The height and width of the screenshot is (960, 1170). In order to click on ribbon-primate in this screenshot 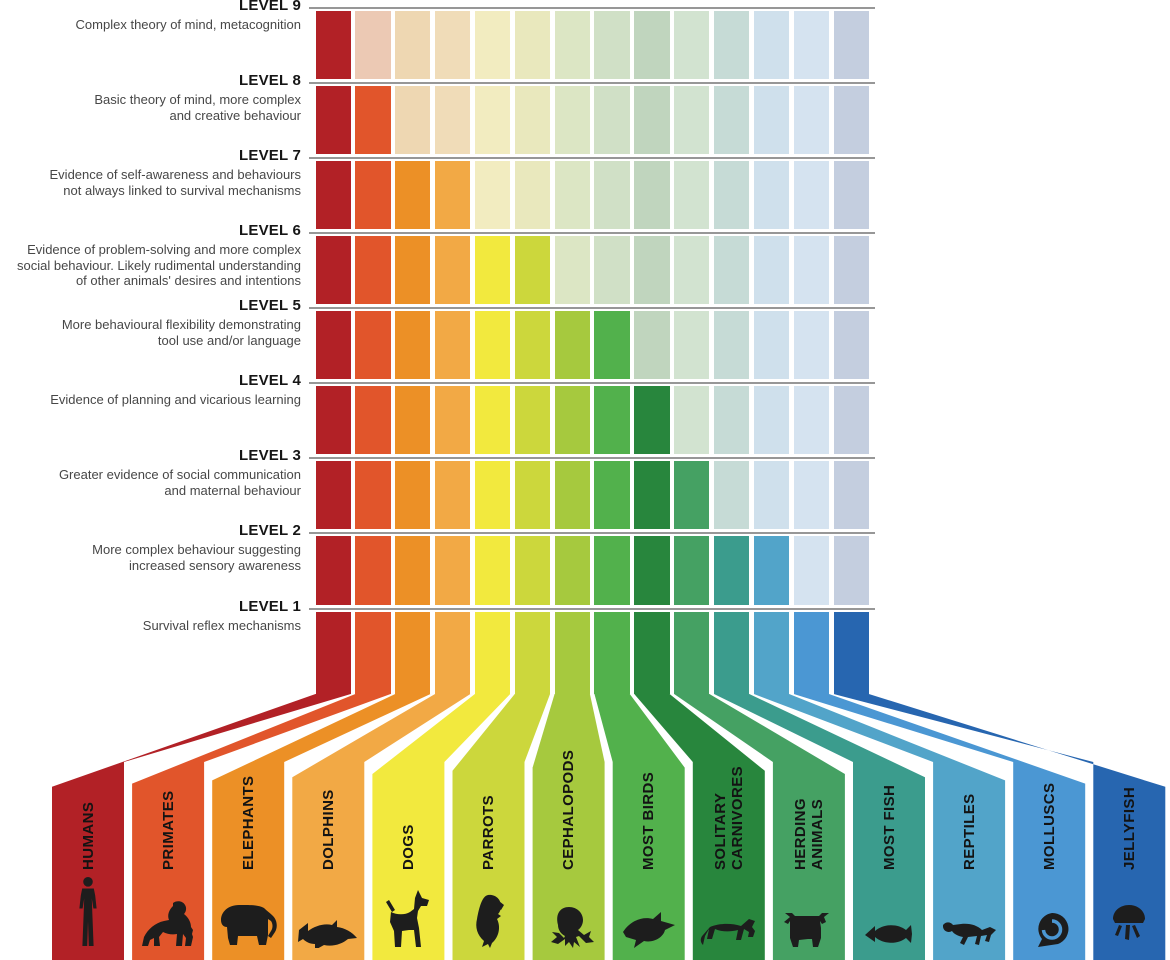, I will do `click(261, 827)`.